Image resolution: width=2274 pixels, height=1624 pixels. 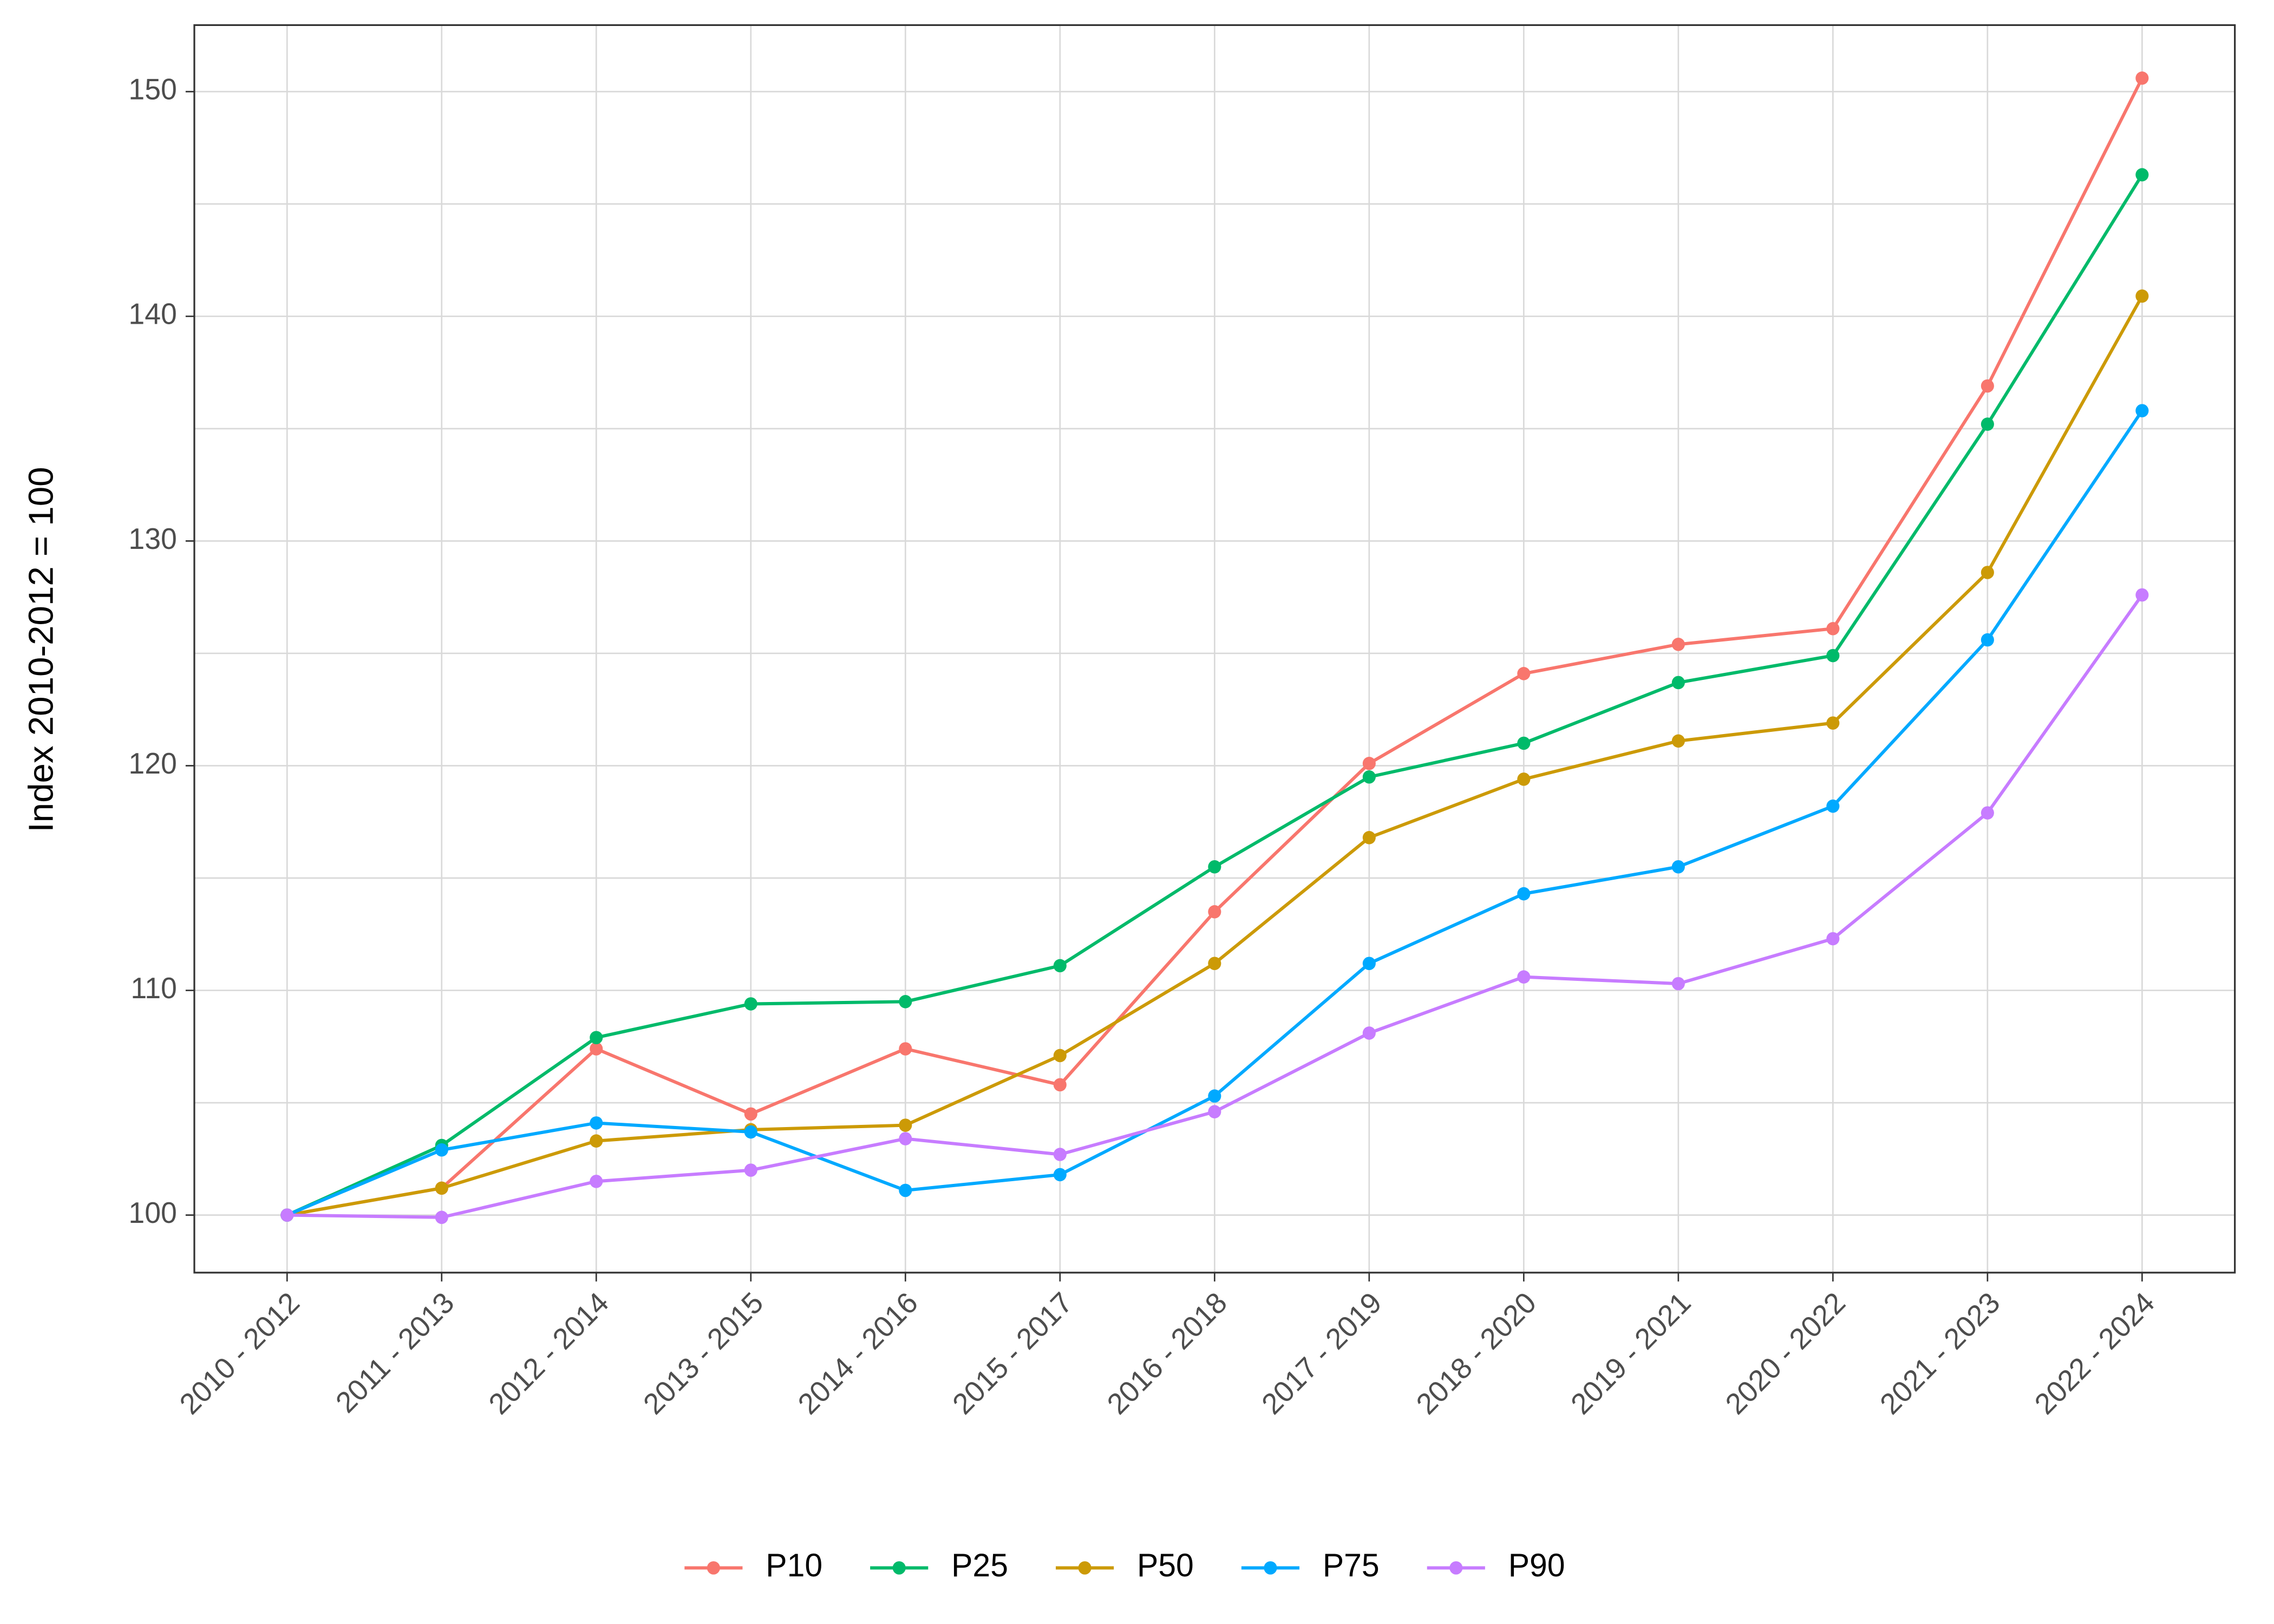 What do you see at coordinates (153, 763) in the screenshot?
I see `y-tick-label: 120` at bounding box center [153, 763].